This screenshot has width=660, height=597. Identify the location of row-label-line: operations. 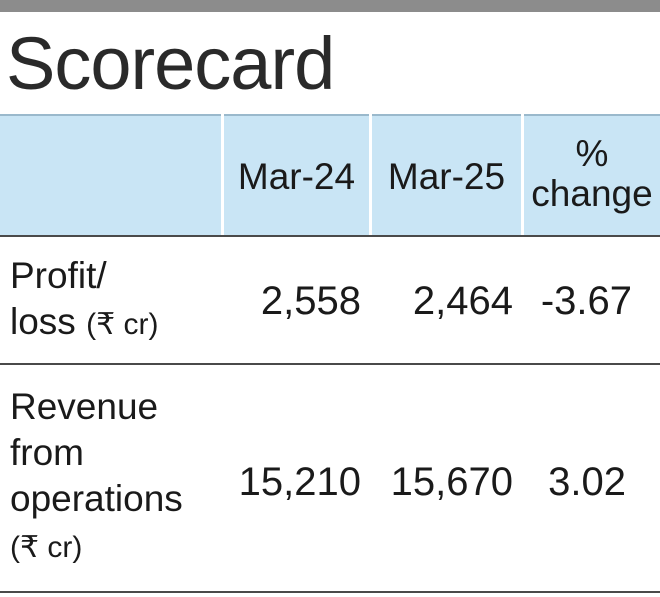
(96, 498).